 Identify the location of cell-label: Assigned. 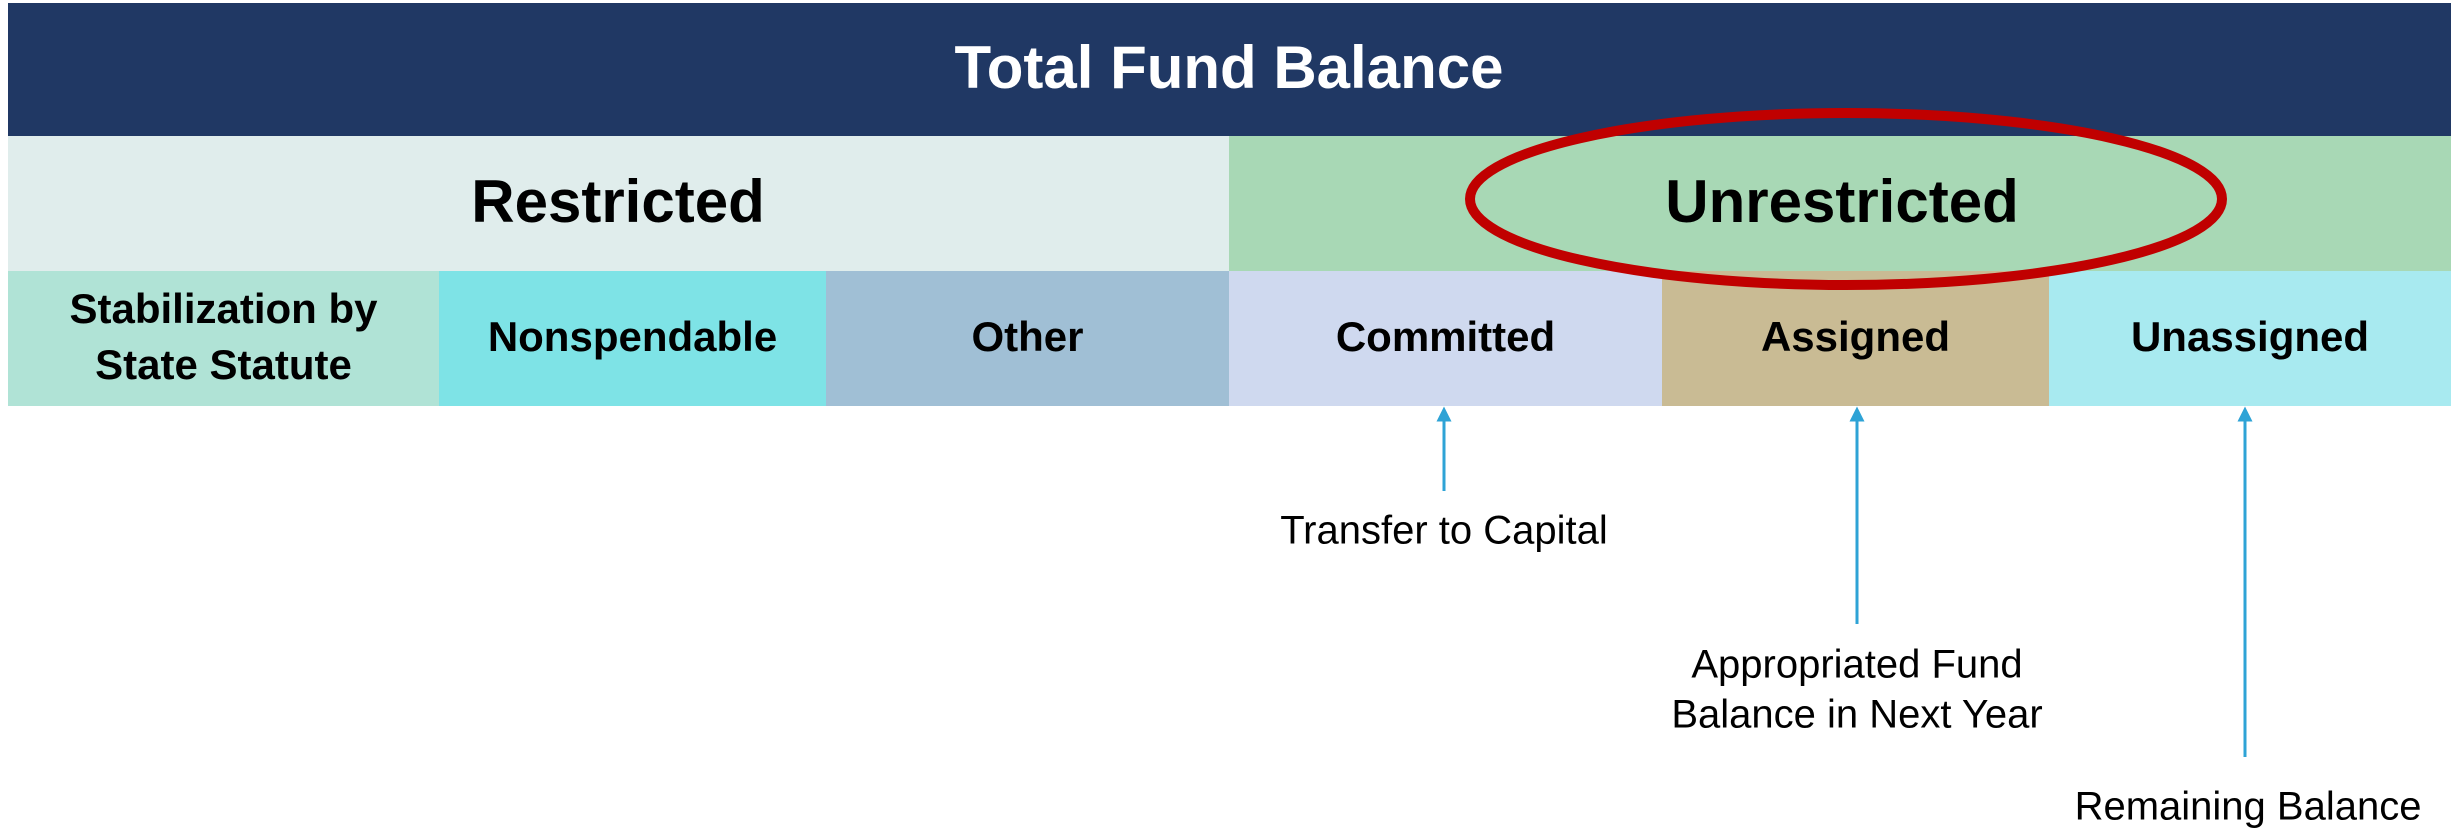
(1855, 336).